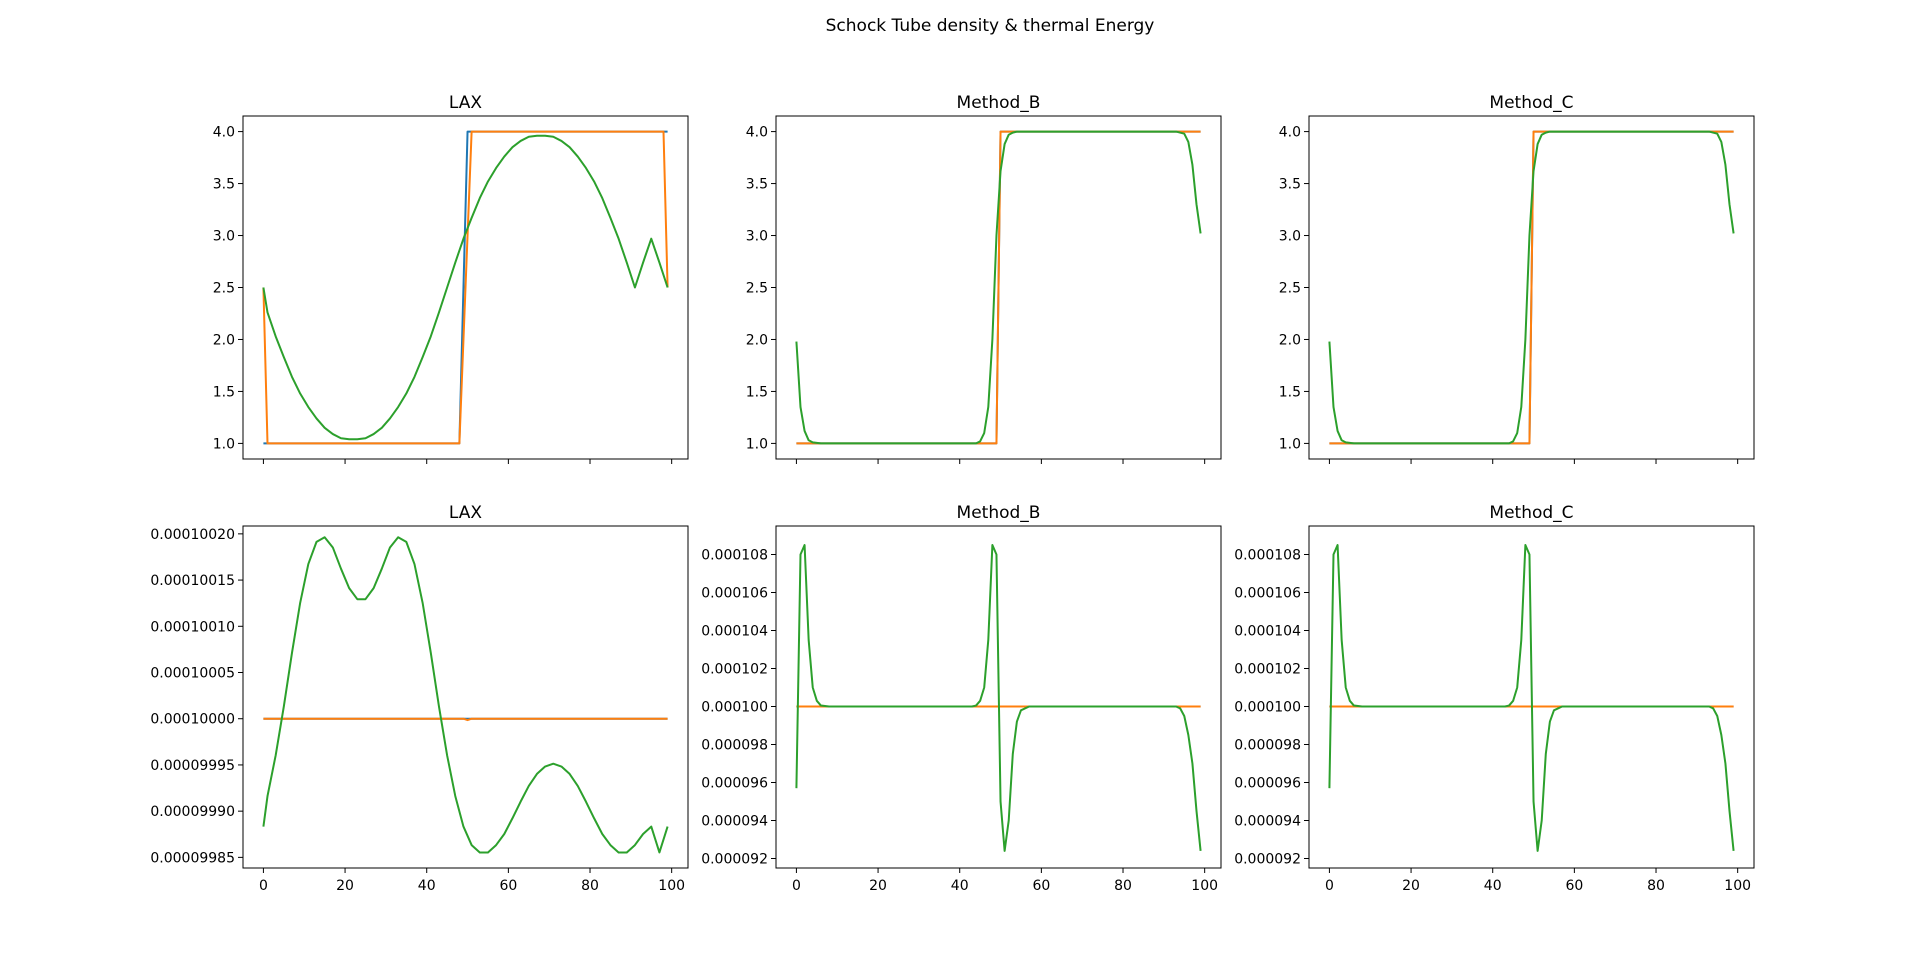 The width and height of the screenshot is (1920, 961). I want to click on subplot-3: Method_C 1.0 1.5 2.0 2.5 3.0 3.5 4.0, so click(1517, 278).